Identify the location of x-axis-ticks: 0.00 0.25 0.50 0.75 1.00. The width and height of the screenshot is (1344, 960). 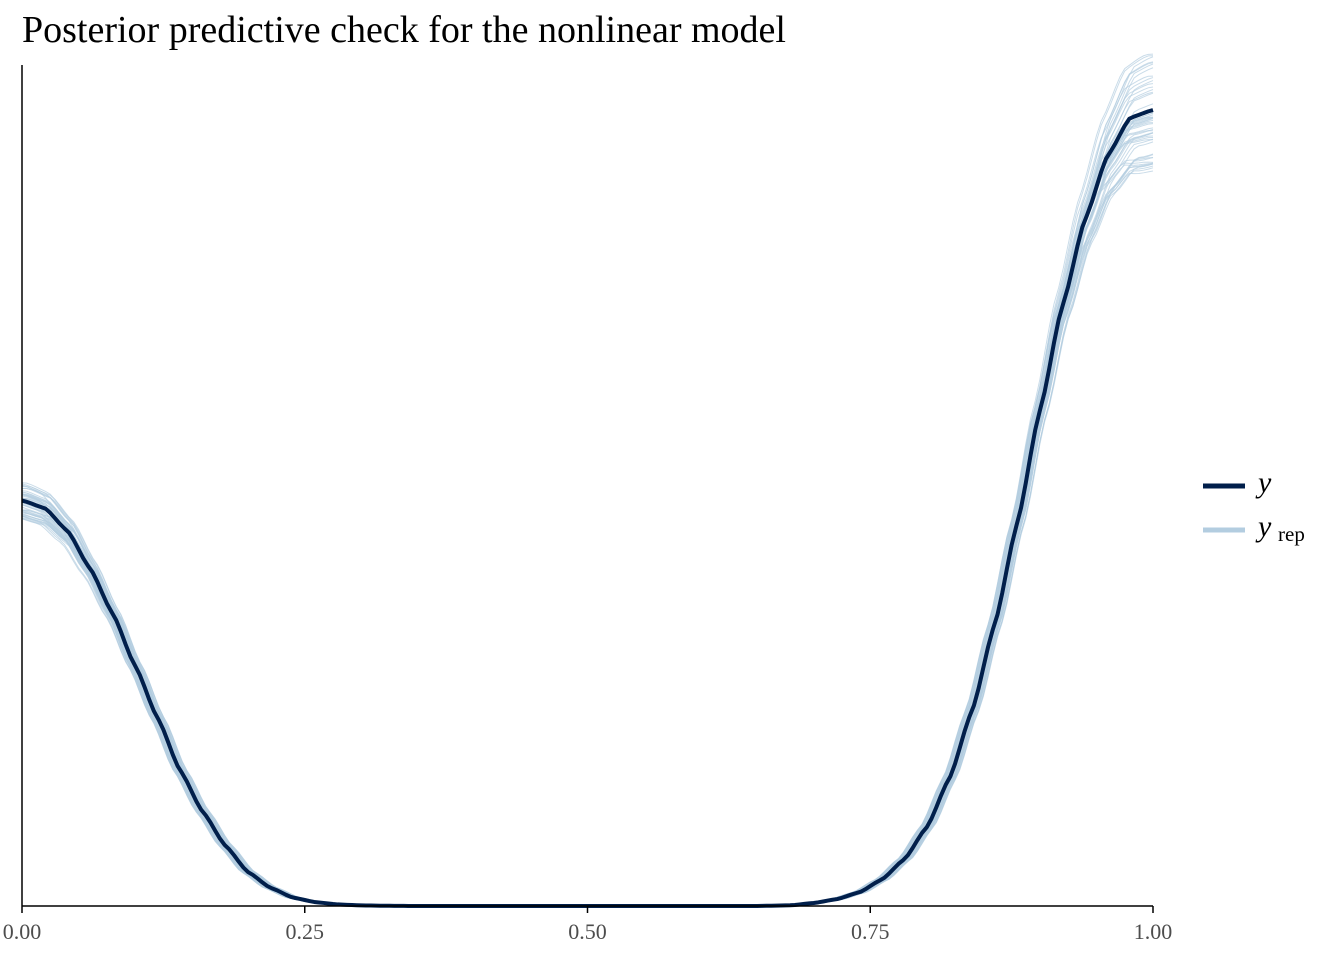
(588, 925).